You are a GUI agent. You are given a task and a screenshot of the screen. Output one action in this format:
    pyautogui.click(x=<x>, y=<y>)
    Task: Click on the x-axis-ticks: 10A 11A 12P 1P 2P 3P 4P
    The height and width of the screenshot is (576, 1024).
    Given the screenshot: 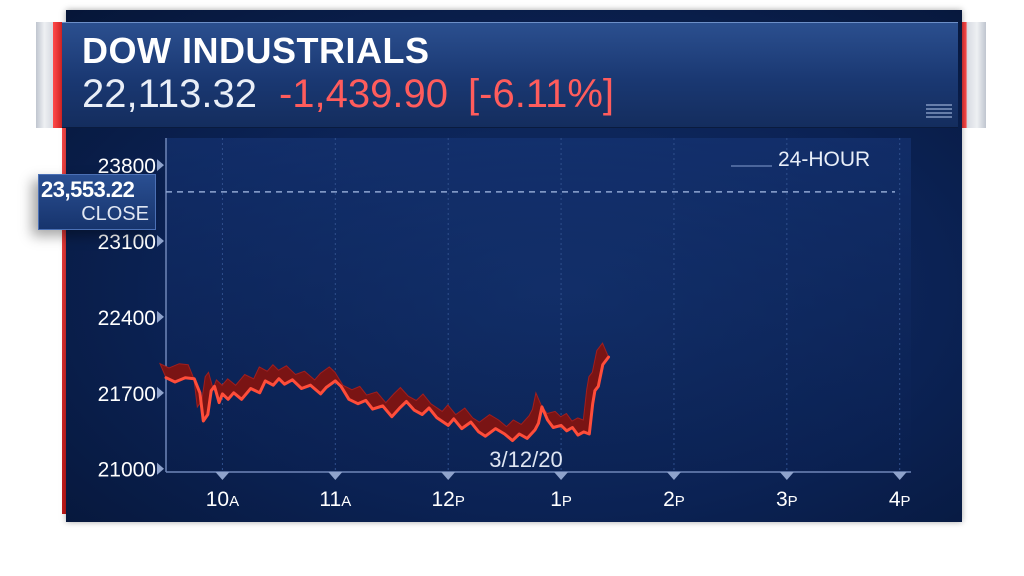 What is the action you would take?
    pyautogui.click(x=558, y=491)
    